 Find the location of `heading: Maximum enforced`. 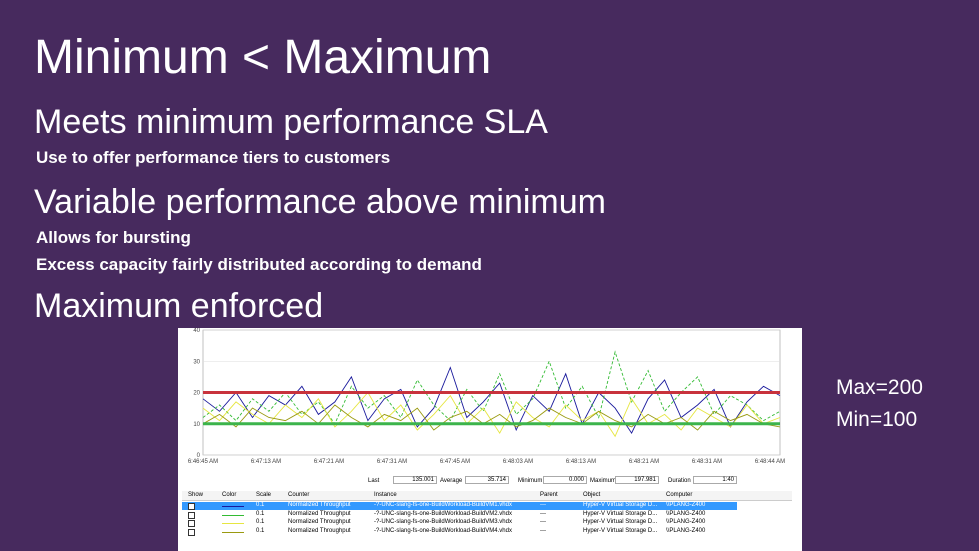

heading: Maximum enforced is located at coordinates (179, 306).